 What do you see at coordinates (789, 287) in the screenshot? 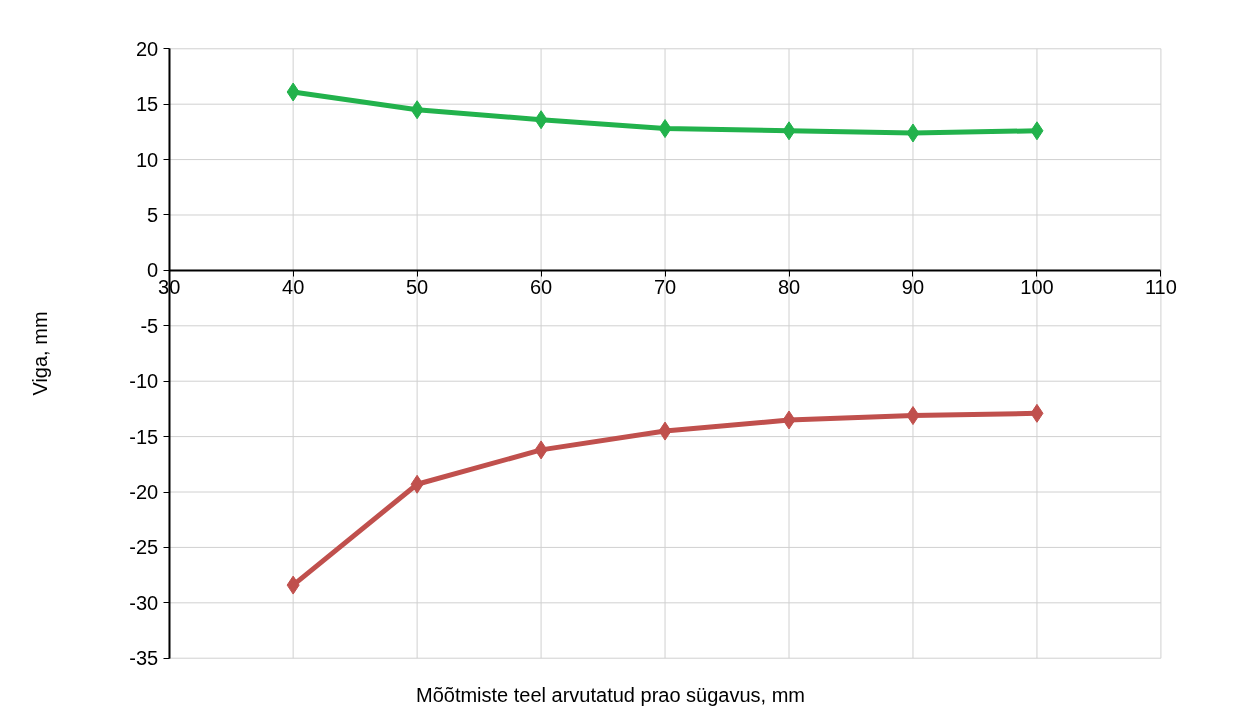
I see `x-tick-label: 80` at bounding box center [789, 287].